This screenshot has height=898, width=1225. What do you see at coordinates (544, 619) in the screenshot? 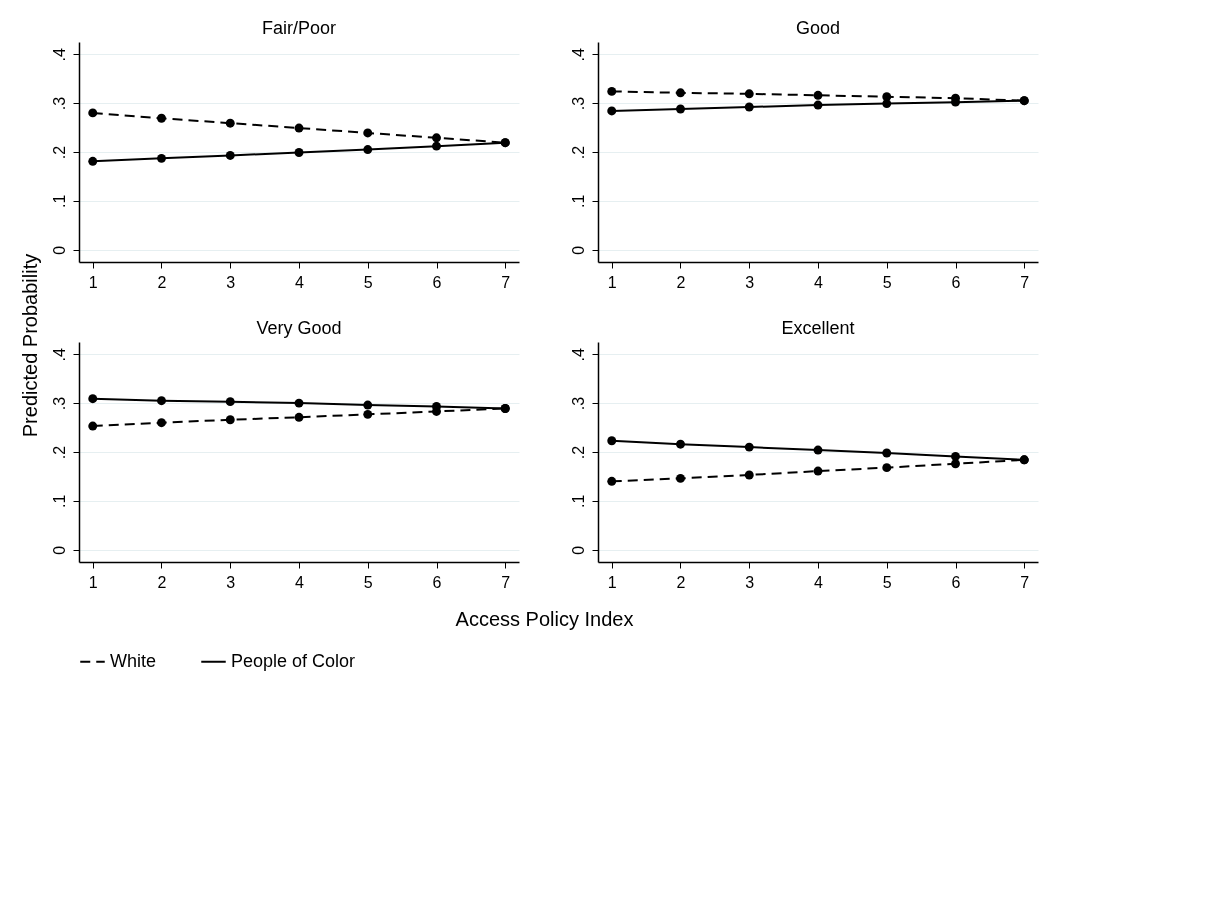
I see `x-axis-title: Access Policy Index` at bounding box center [544, 619].